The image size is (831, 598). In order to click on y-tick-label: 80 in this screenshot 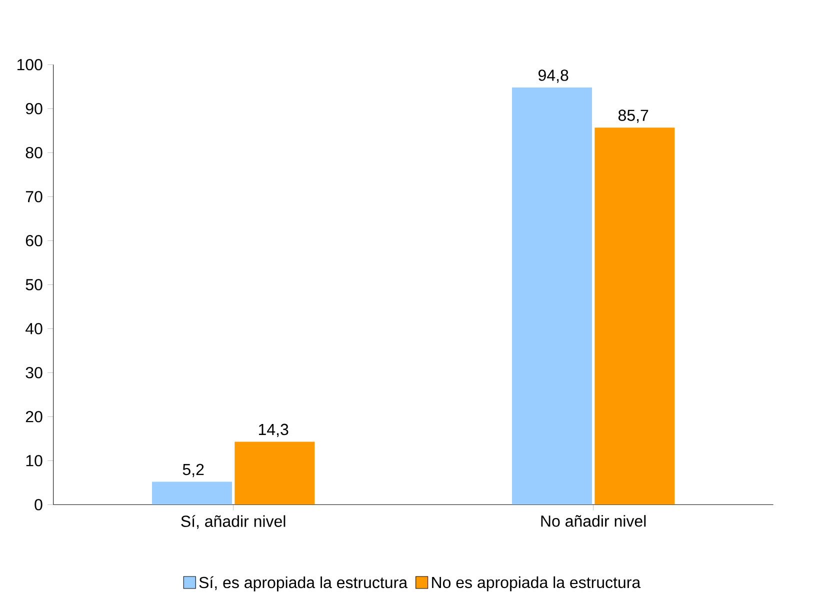, I will do `click(34, 152)`.